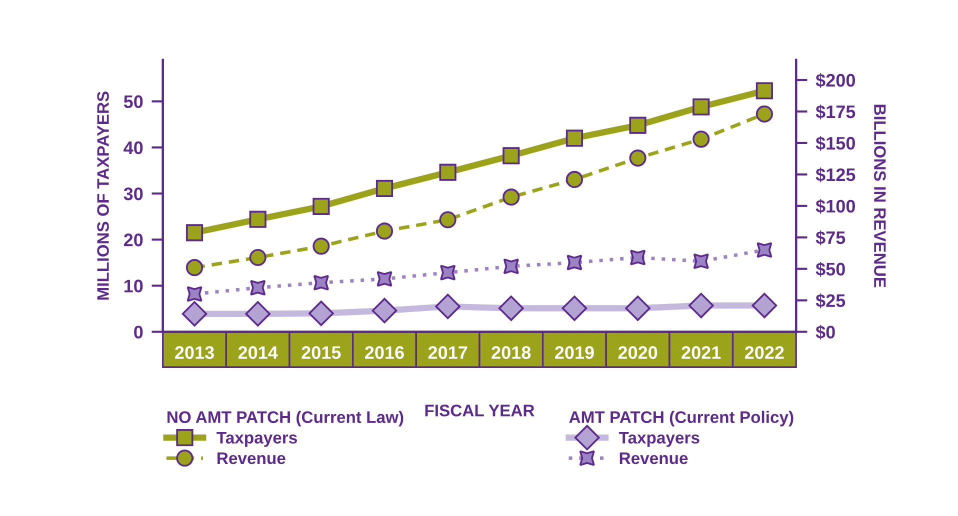 The image size is (958, 516). Describe the element at coordinates (835, 206) in the screenshot. I see `y2-tick-label: $100` at that location.